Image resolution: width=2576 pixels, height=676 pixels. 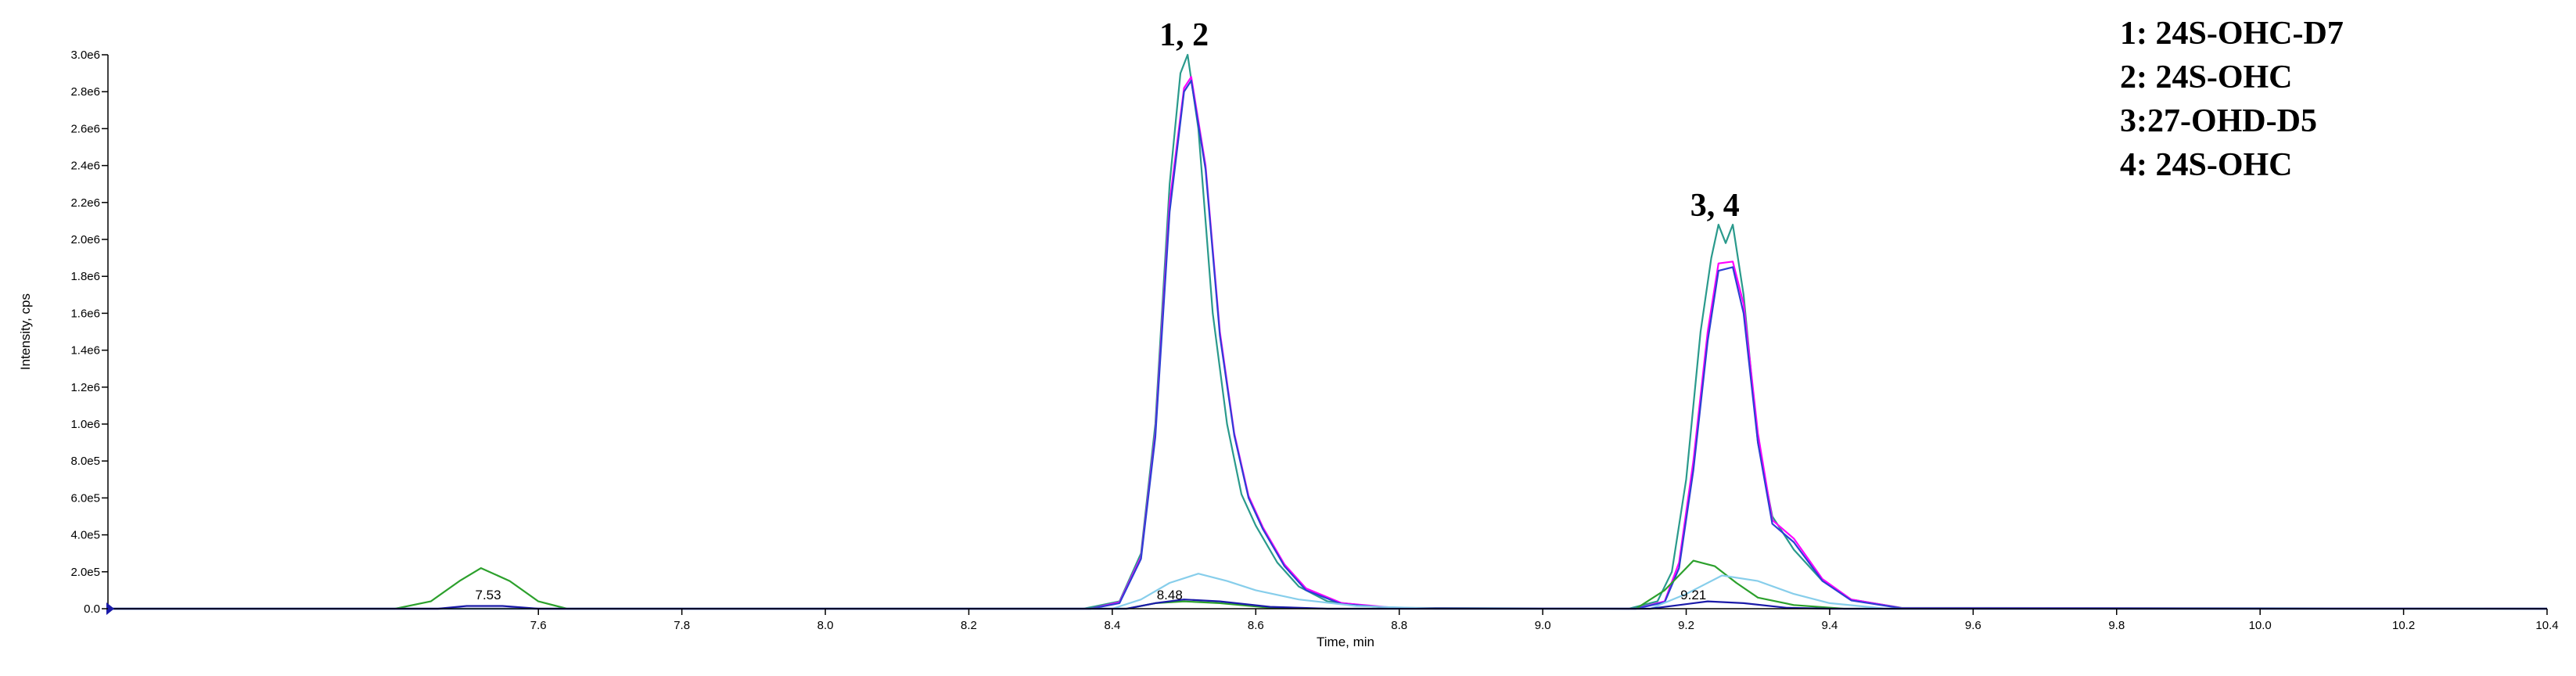 I want to click on legend-entry: 4: 24S-OHC, so click(x=2206, y=165).